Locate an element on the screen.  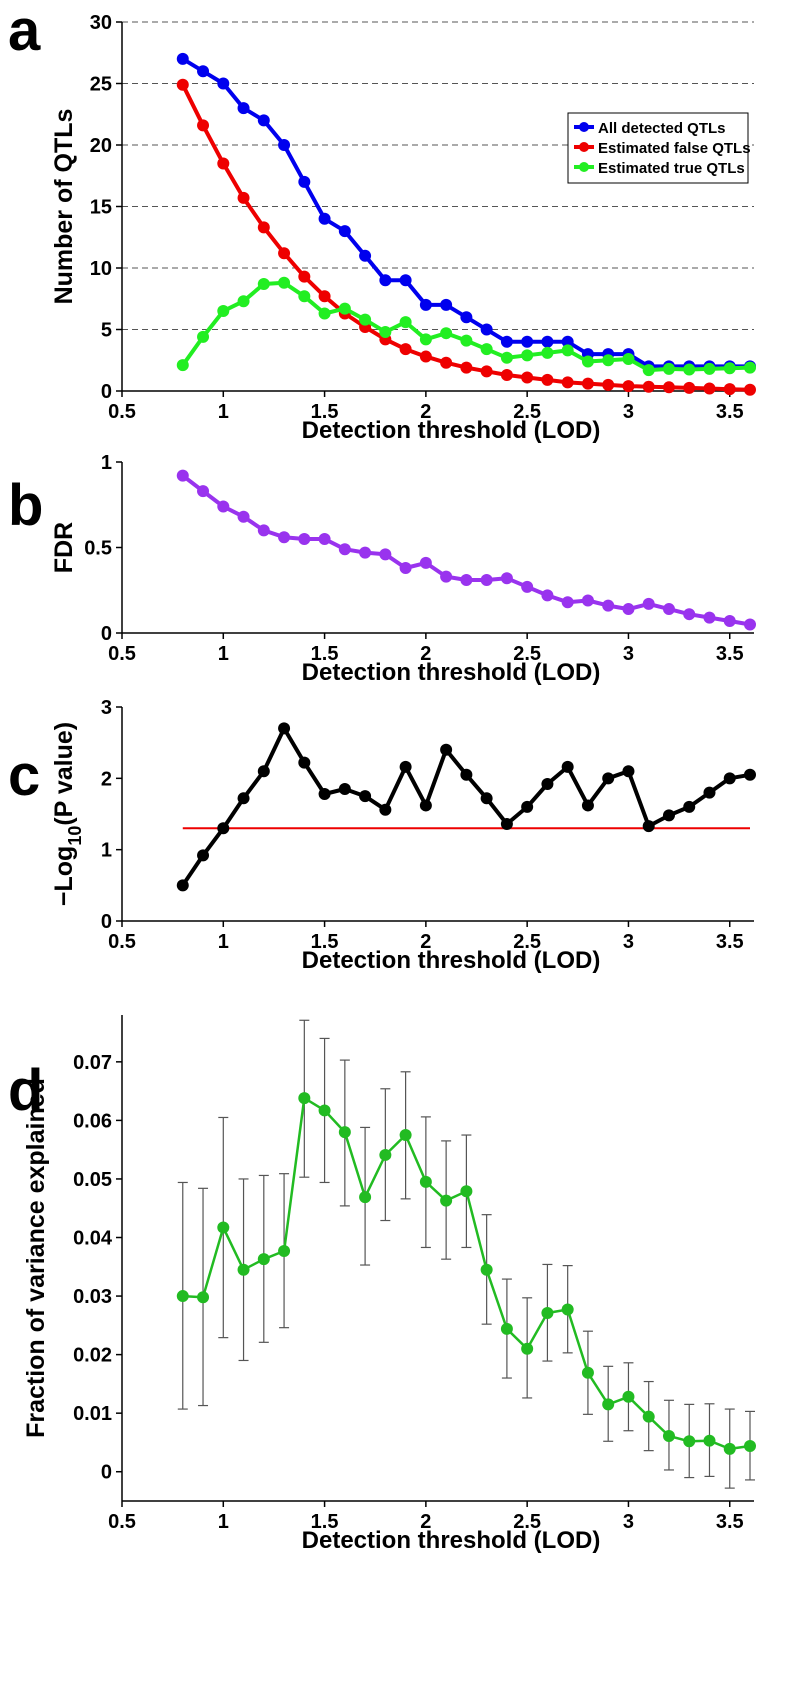
legend-label: Estimated false QTLs is located at coordinates (674, 148).